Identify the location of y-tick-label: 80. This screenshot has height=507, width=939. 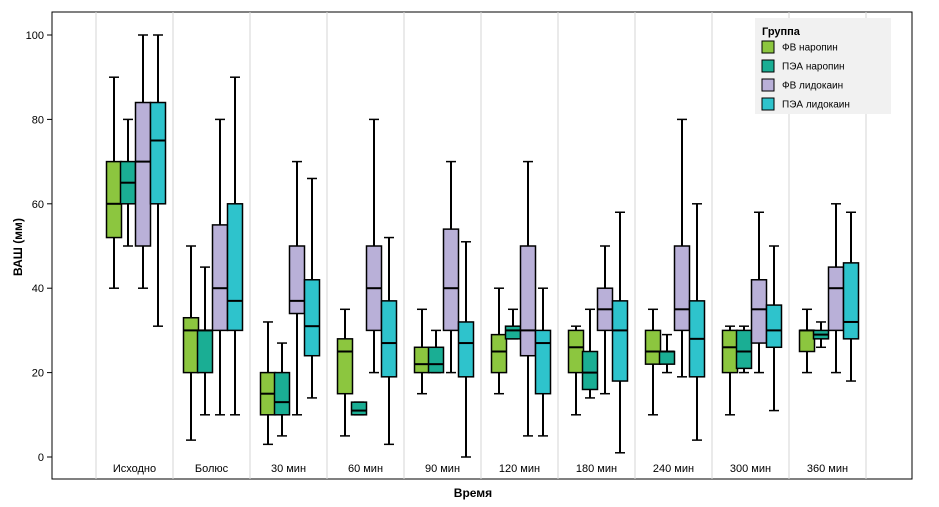
(38, 120).